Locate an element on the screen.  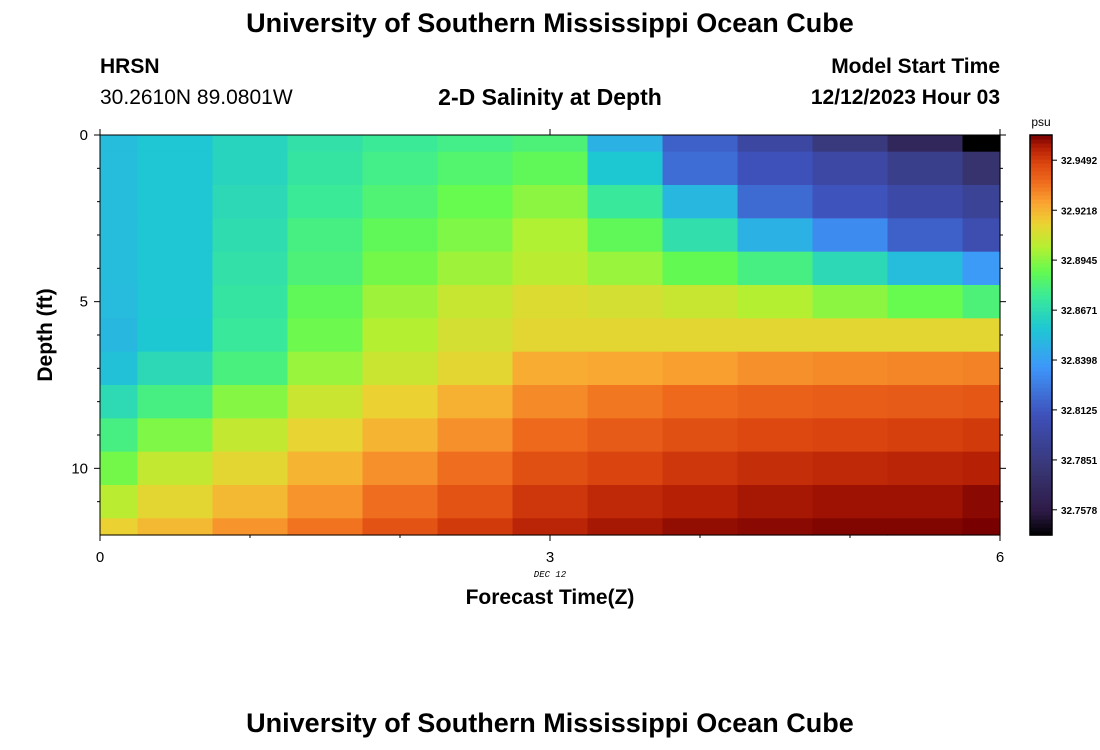
x-tick-label: 0 is located at coordinates (100, 557).